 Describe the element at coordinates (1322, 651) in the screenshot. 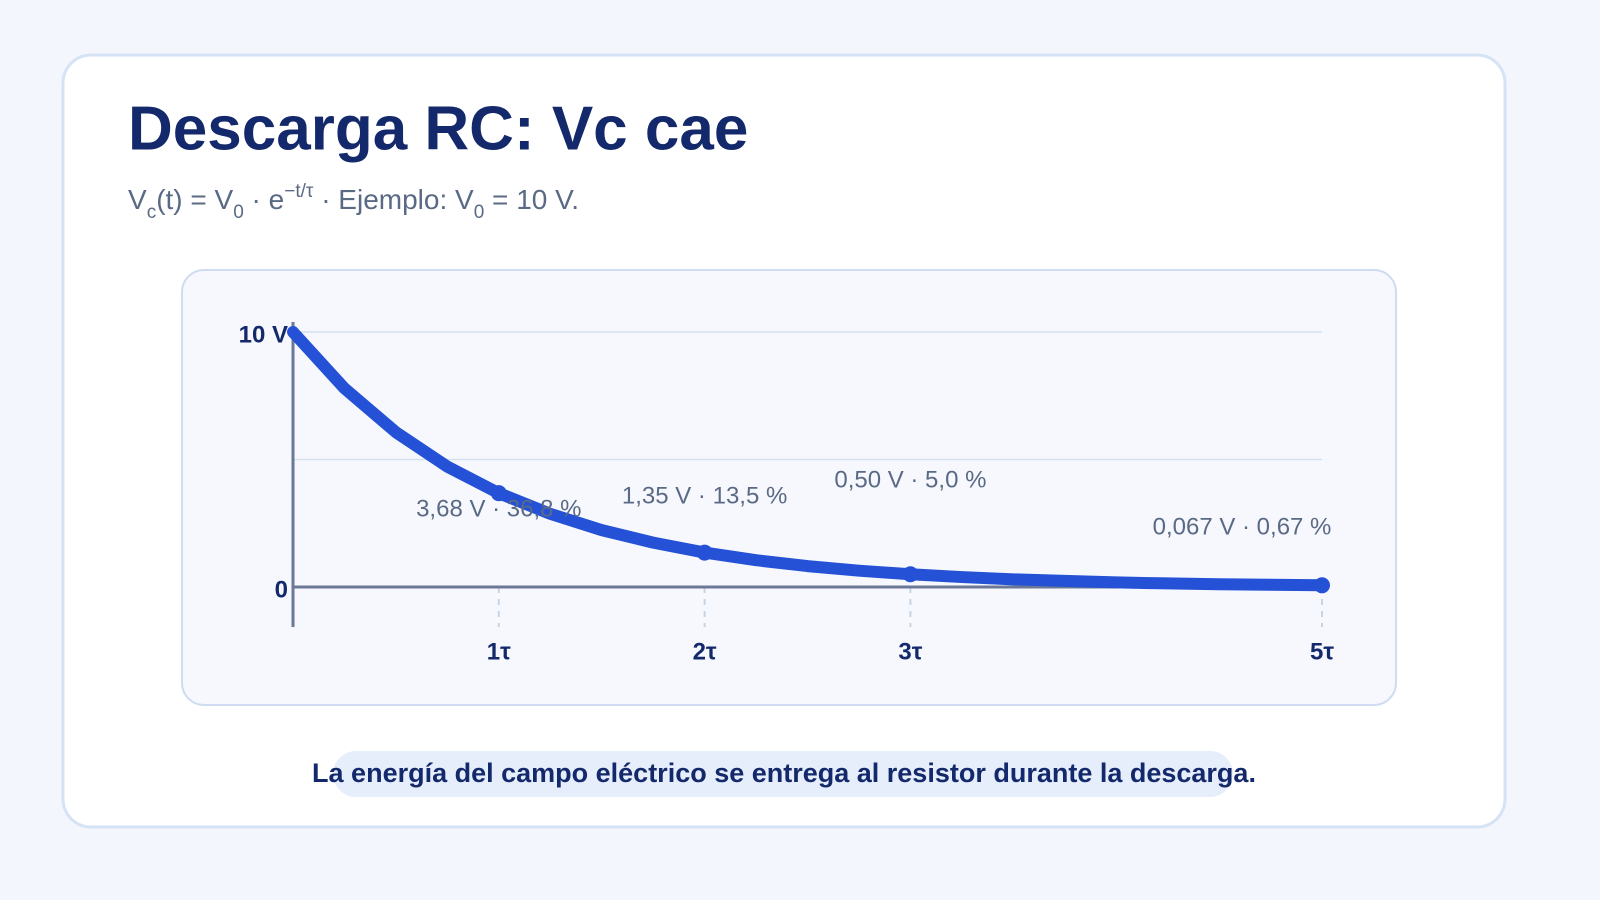

I see `x-tick-label: 5τ` at that location.